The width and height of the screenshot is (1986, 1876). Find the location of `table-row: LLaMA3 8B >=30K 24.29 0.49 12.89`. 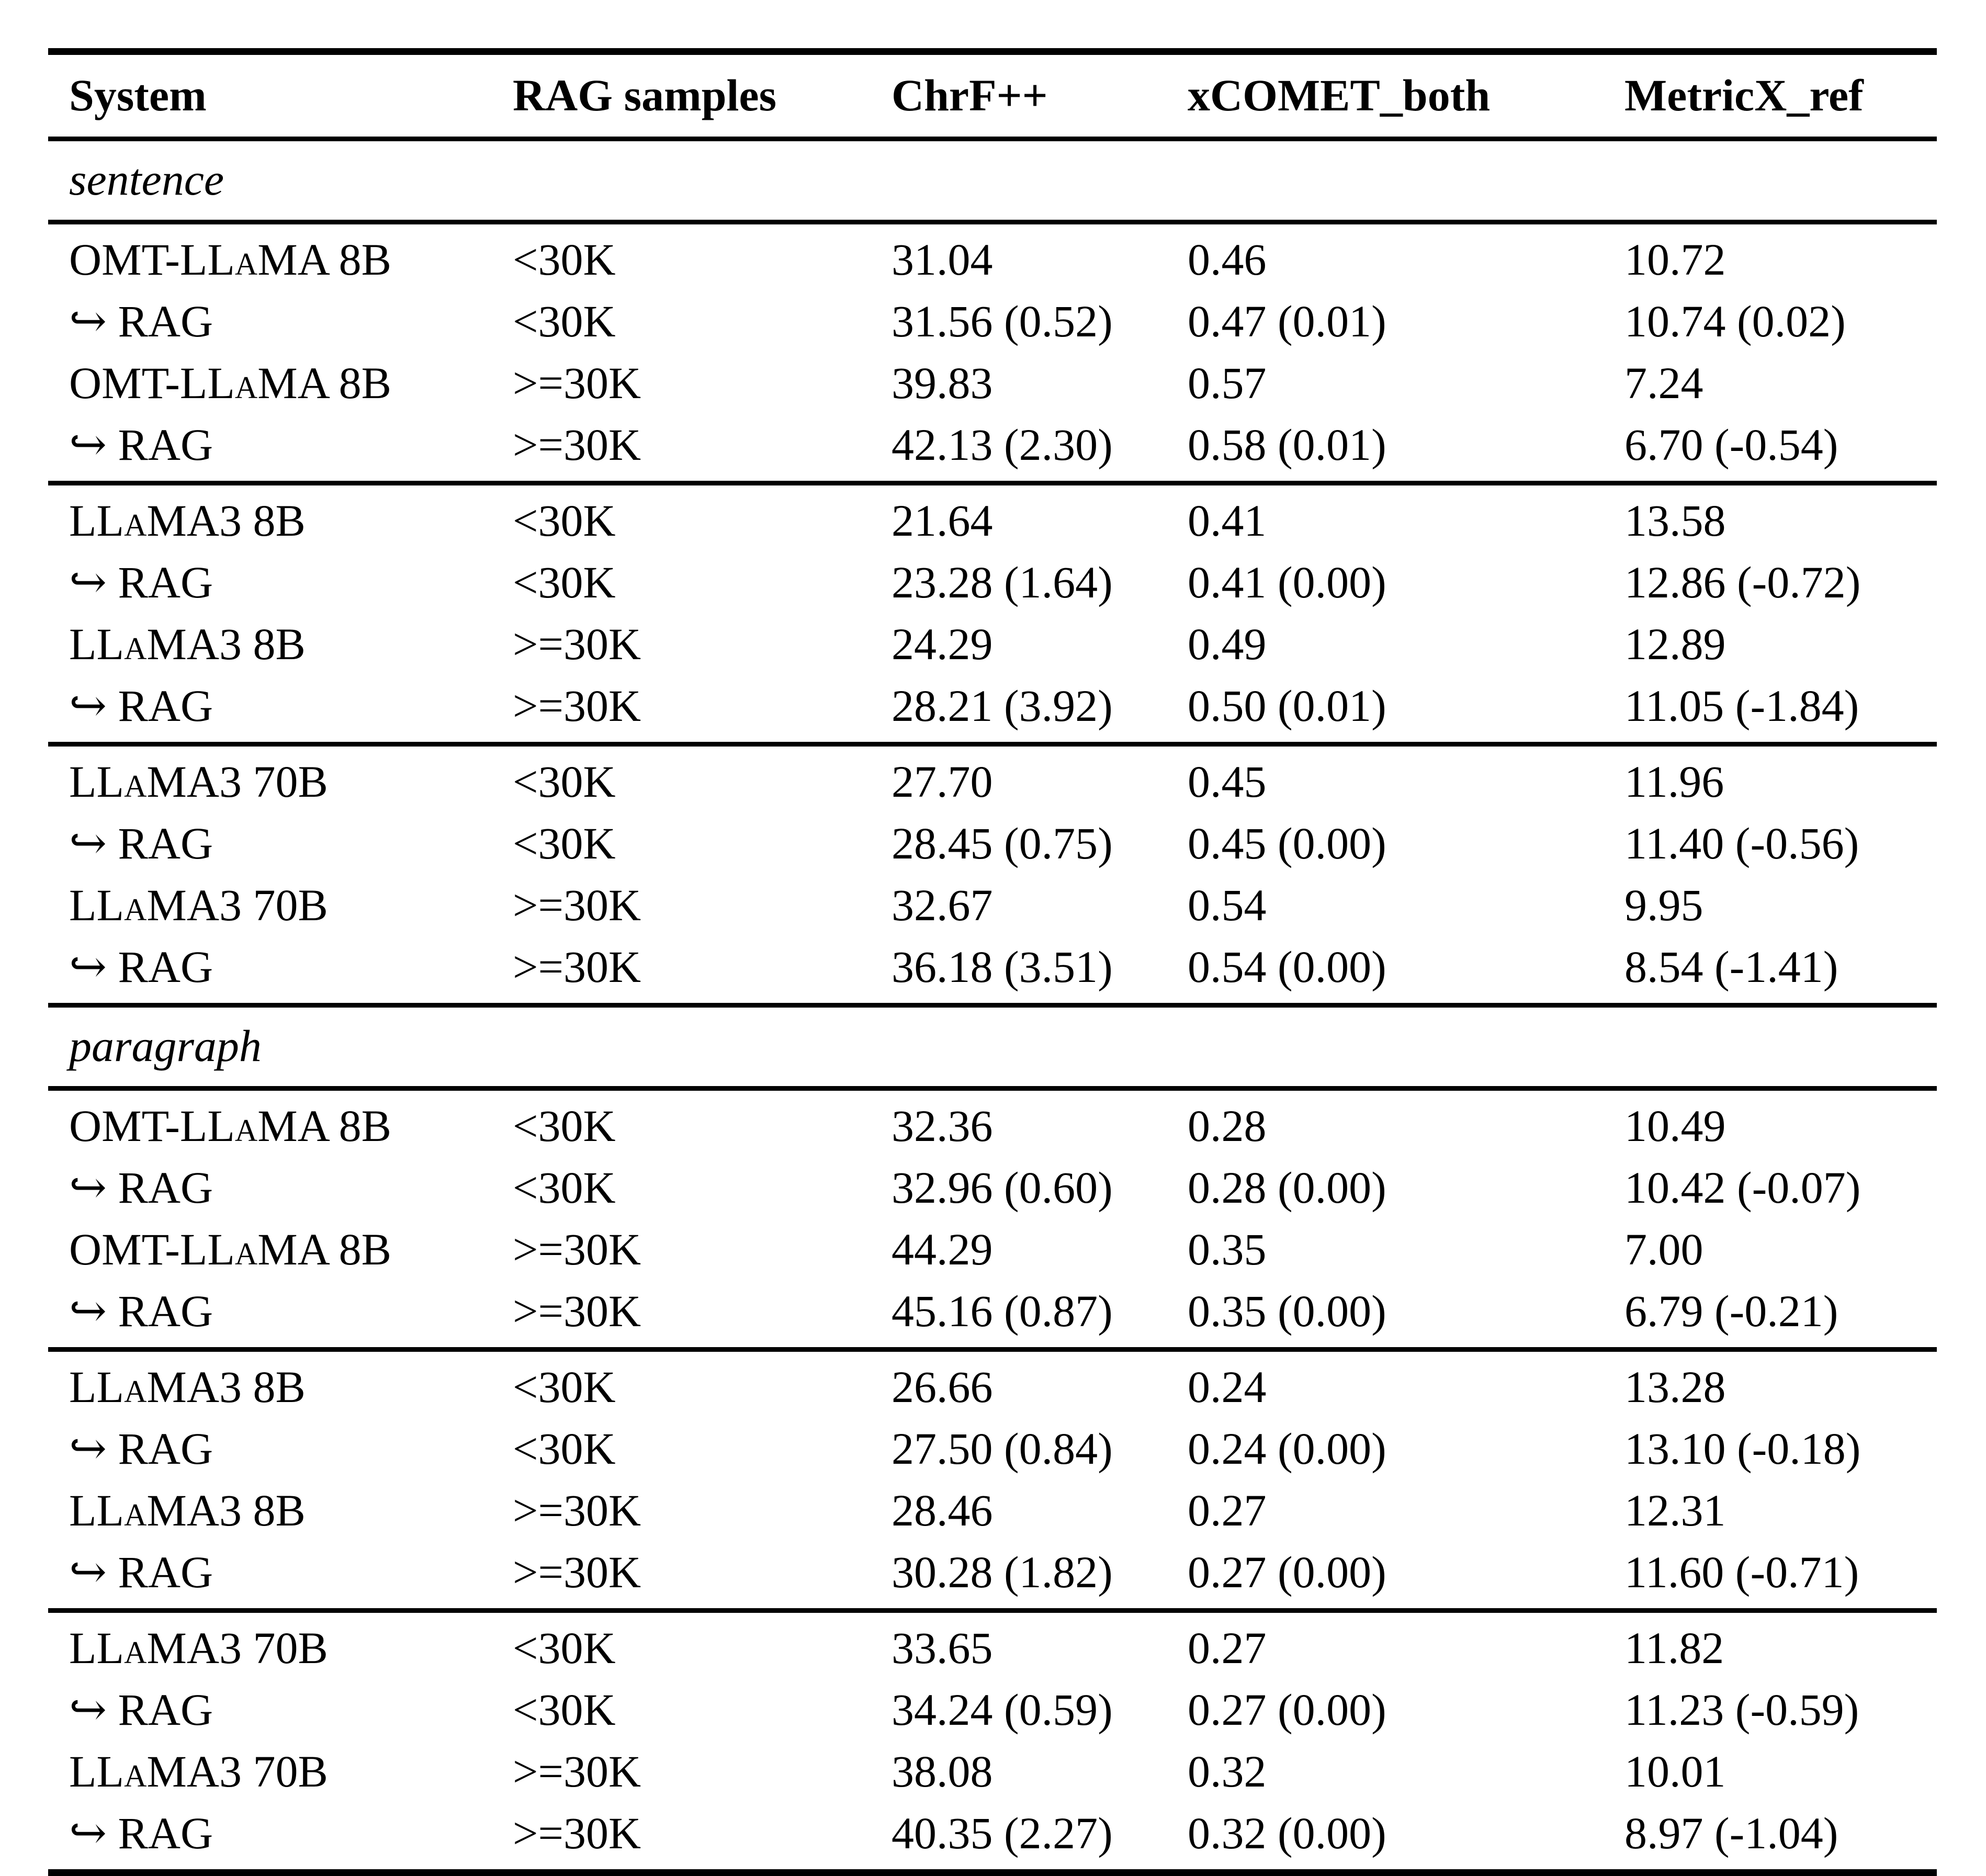

table-row: LLaMA3 8B >=30K 24.29 0.49 12.89 is located at coordinates (992, 644).